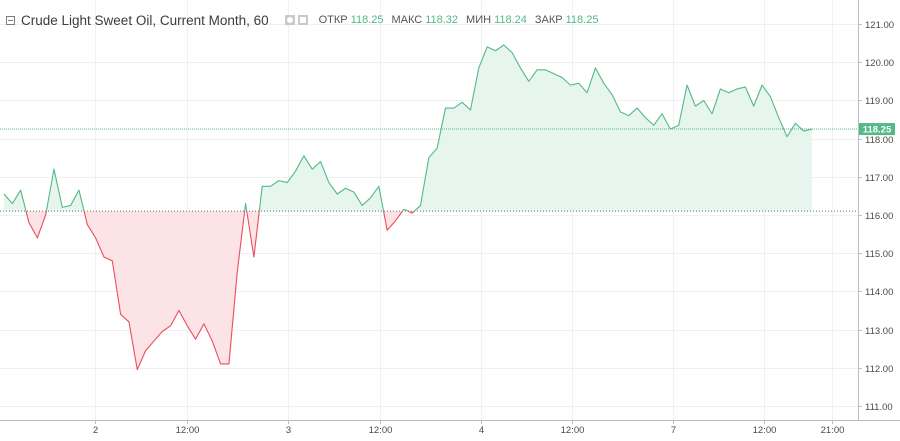 The height and width of the screenshot is (441, 900). What do you see at coordinates (548, 20) in the screenshot?
I see `close-label: ЗАКР` at bounding box center [548, 20].